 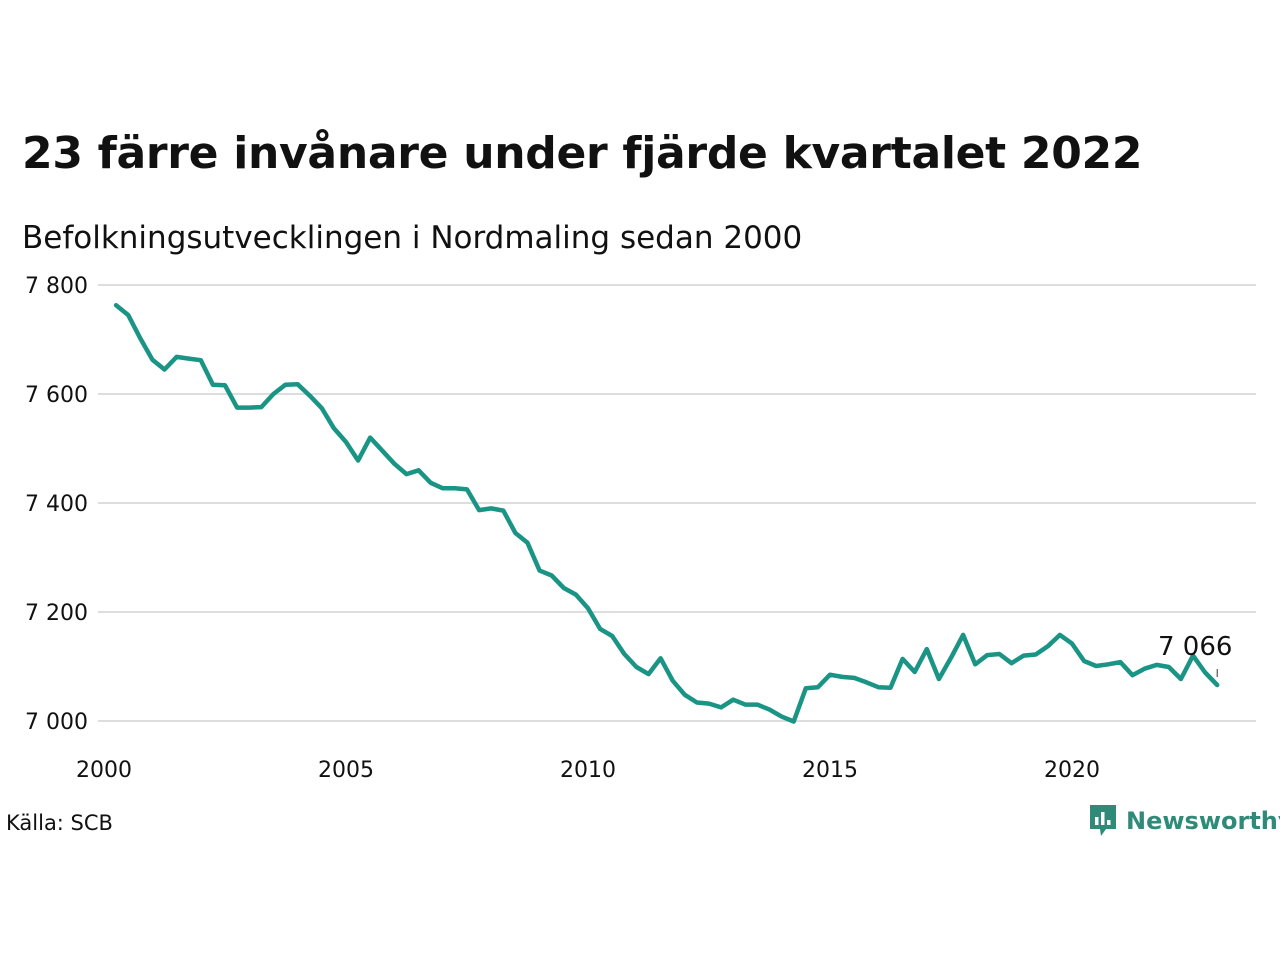 I want to click on source-note: Källa: SCB, so click(x=59, y=823).